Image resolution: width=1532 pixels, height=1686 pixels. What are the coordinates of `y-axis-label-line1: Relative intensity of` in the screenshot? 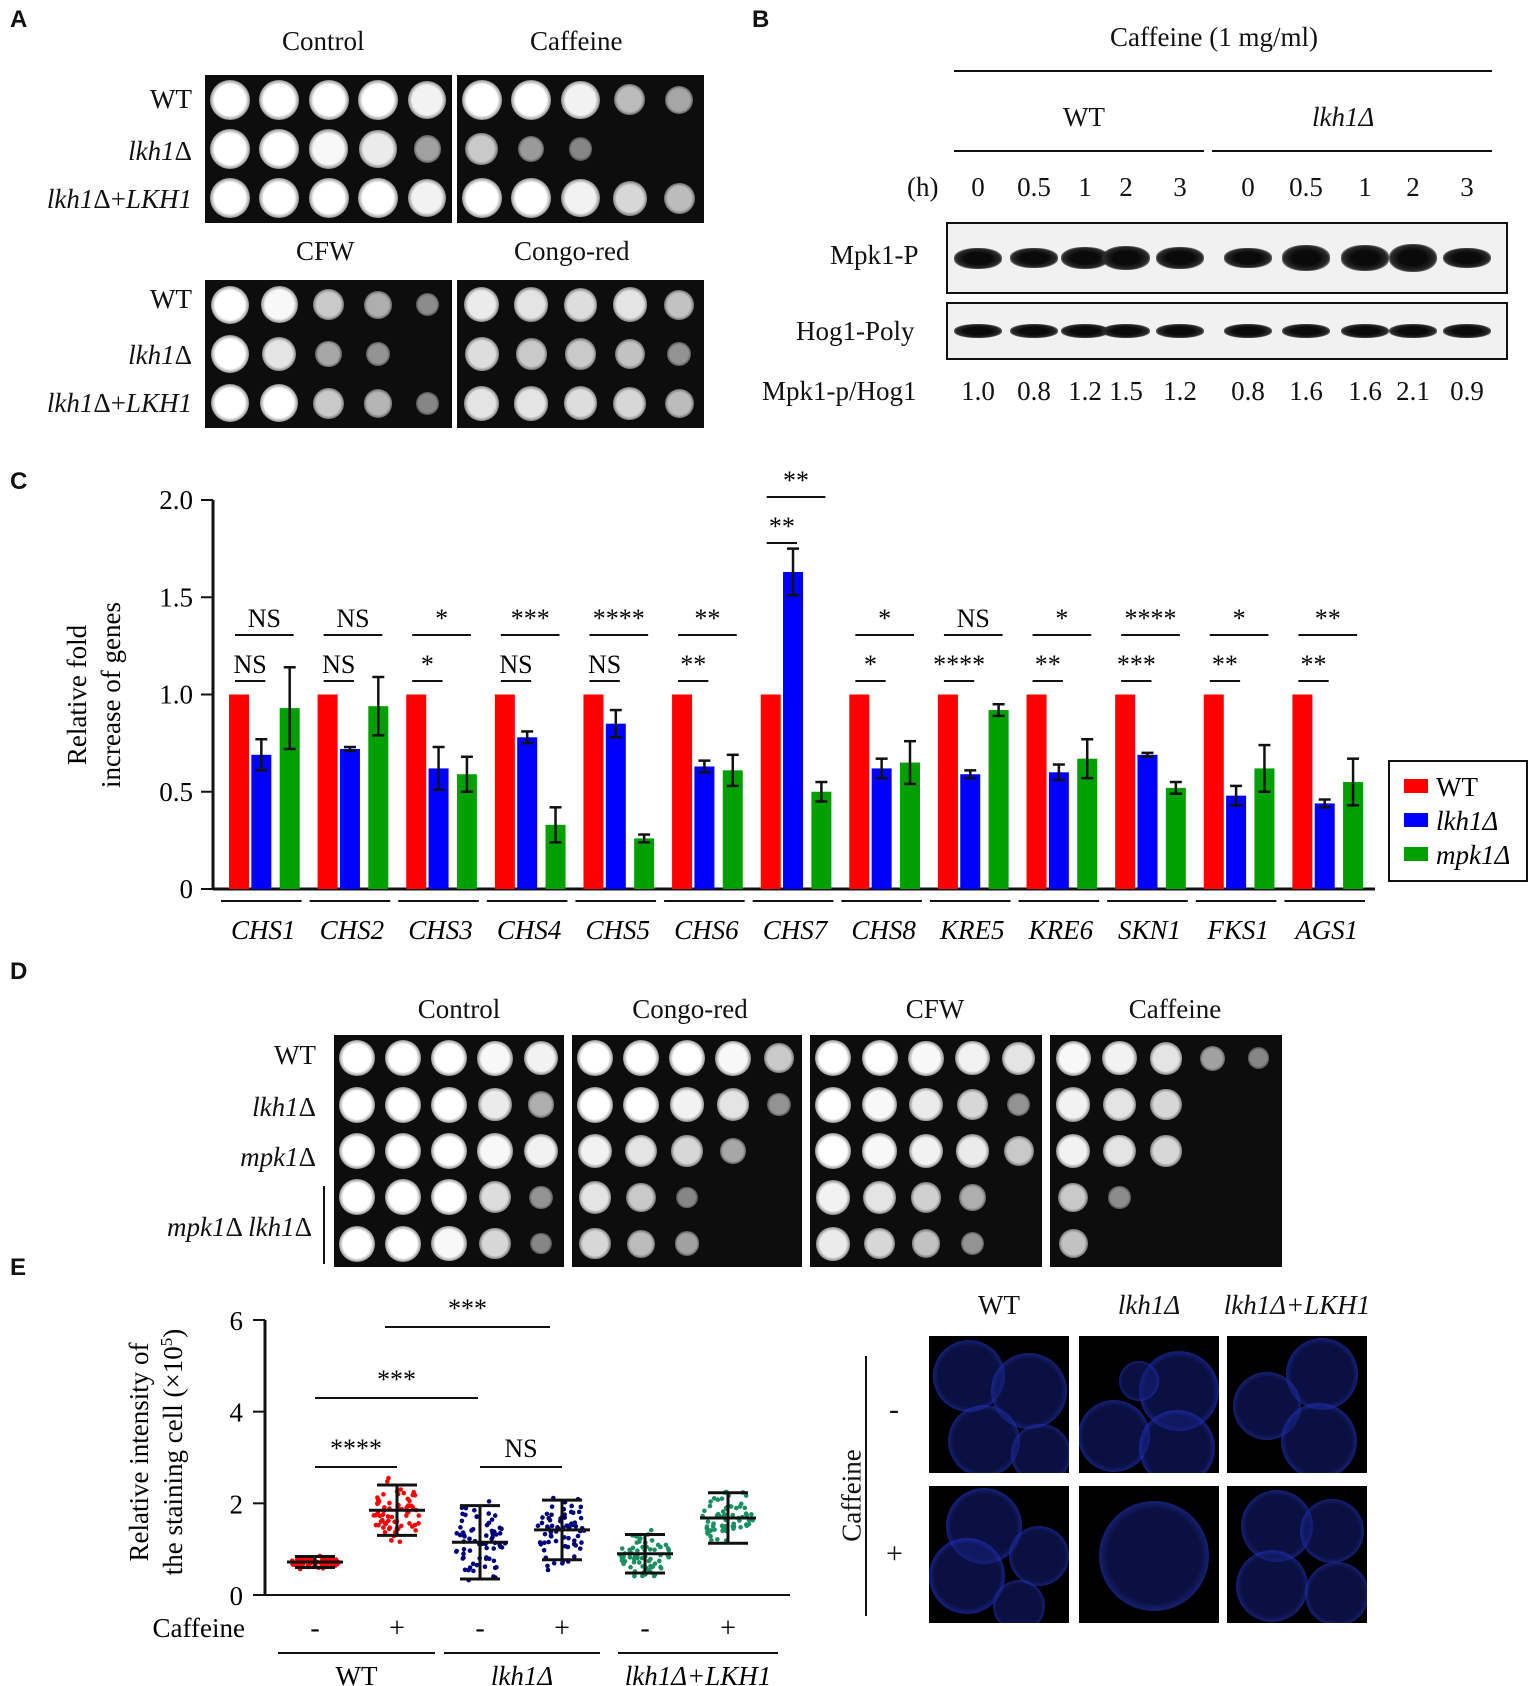 It's located at (139, 1452).